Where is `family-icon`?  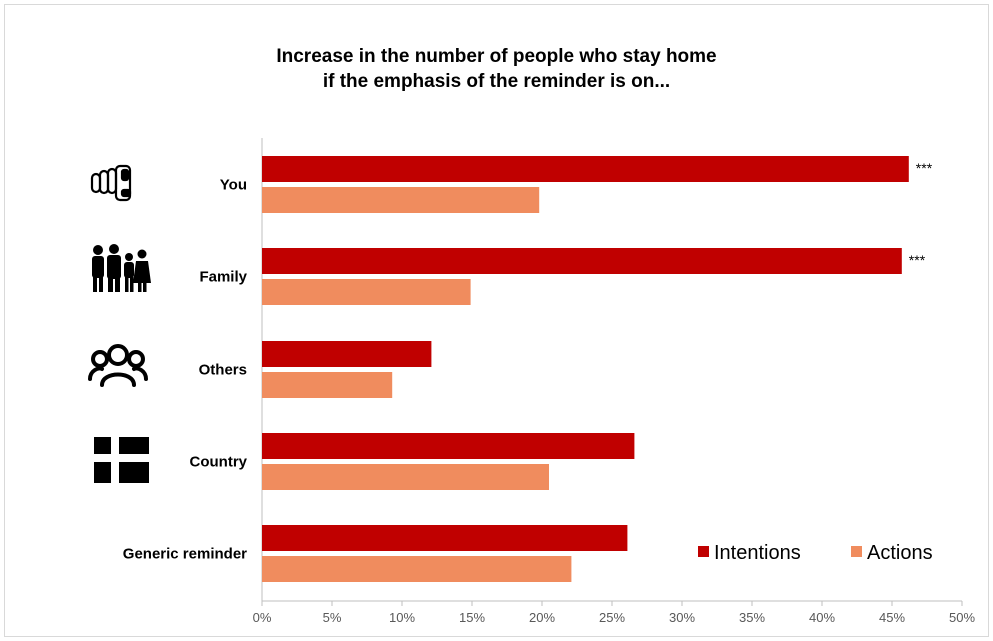
family-icon is located at coordinates (121, 268).